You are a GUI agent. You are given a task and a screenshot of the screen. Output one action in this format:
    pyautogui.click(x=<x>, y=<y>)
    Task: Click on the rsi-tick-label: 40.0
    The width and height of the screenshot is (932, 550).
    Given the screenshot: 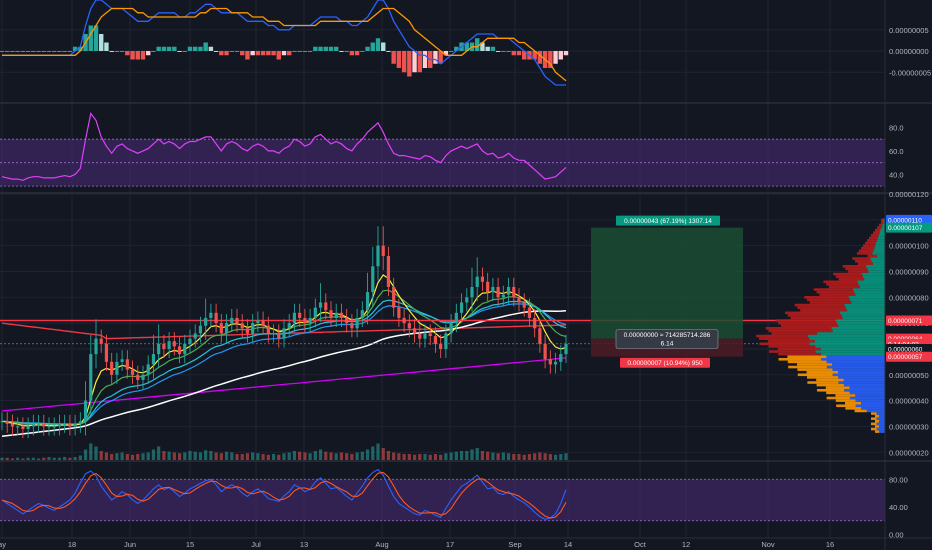 What is the action you would take?
    pyautogui.click(x=896, y=174)
    